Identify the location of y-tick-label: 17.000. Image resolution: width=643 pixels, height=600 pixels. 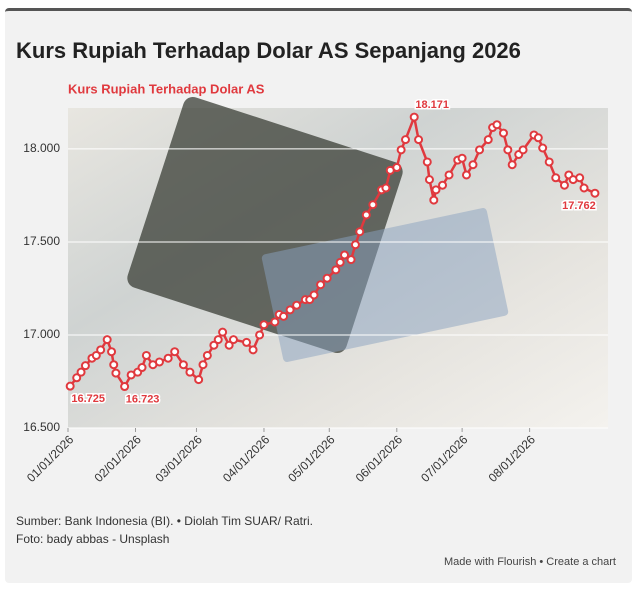
(41, 334).